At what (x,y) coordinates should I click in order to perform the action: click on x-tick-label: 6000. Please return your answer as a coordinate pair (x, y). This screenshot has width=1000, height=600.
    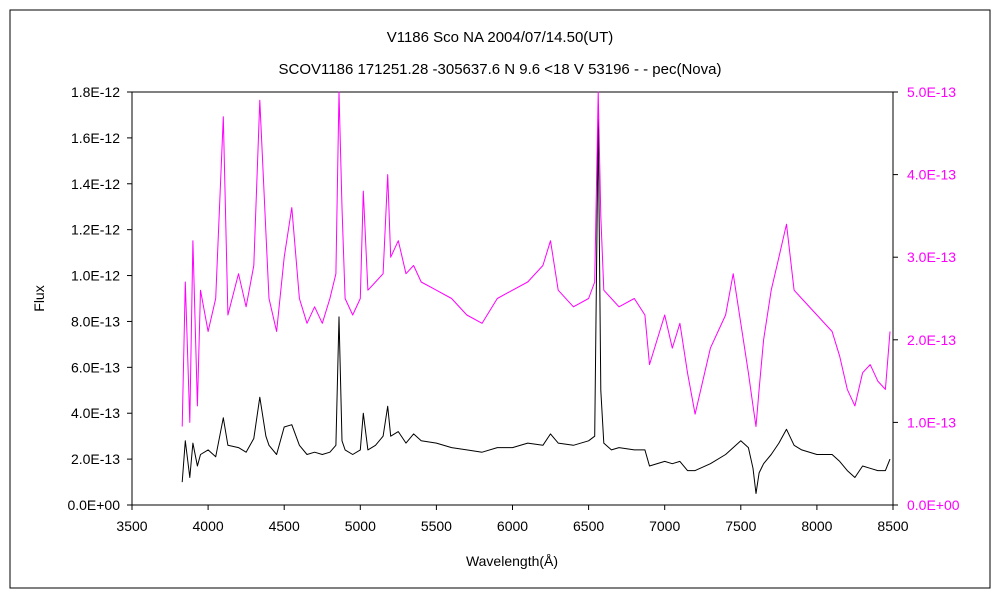
    Looking at the image, I should click on (512, 526).